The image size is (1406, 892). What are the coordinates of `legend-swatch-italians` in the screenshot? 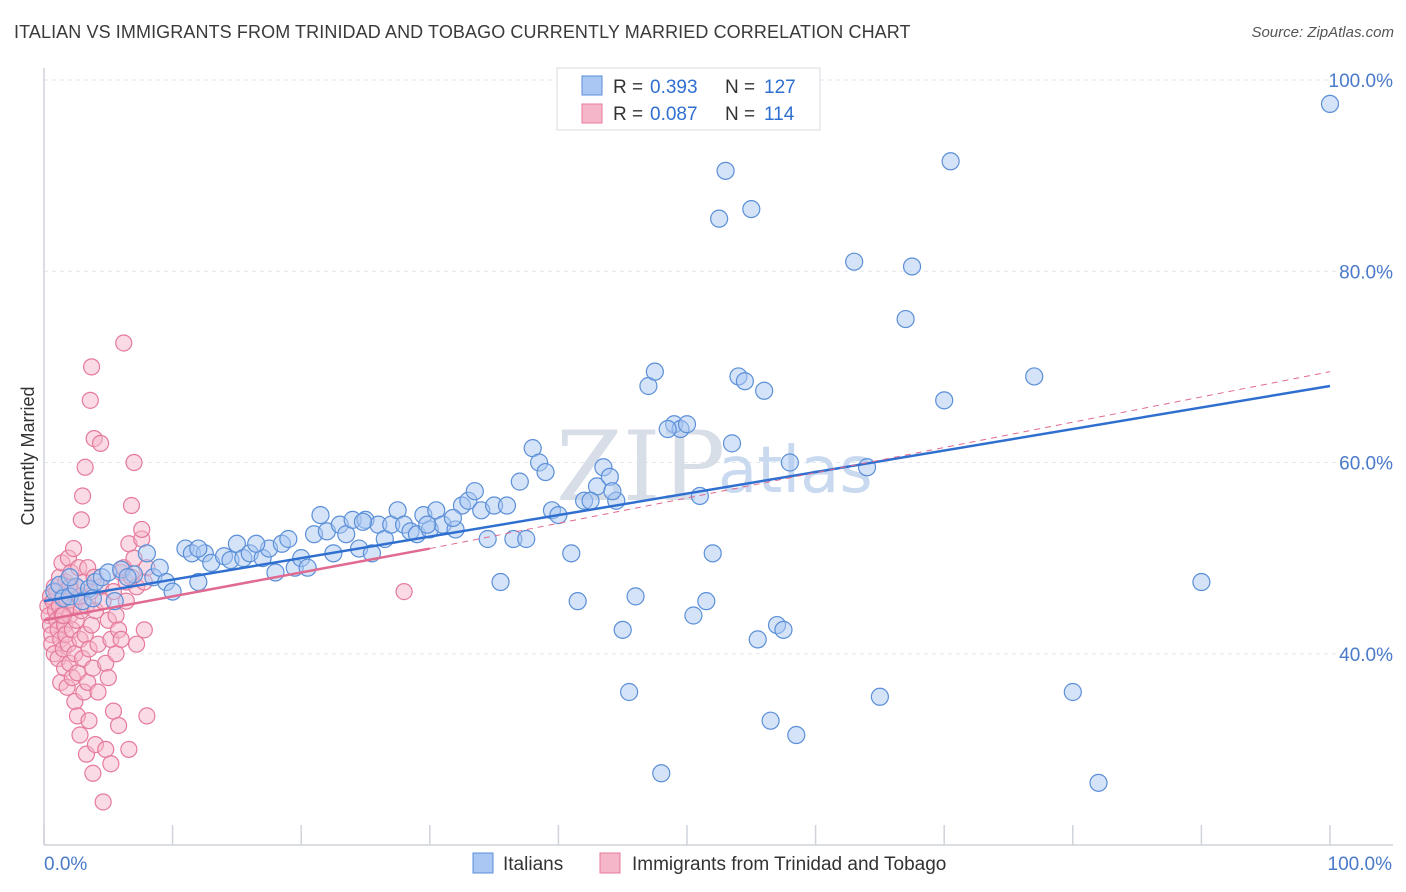 It's located at (592, 85).